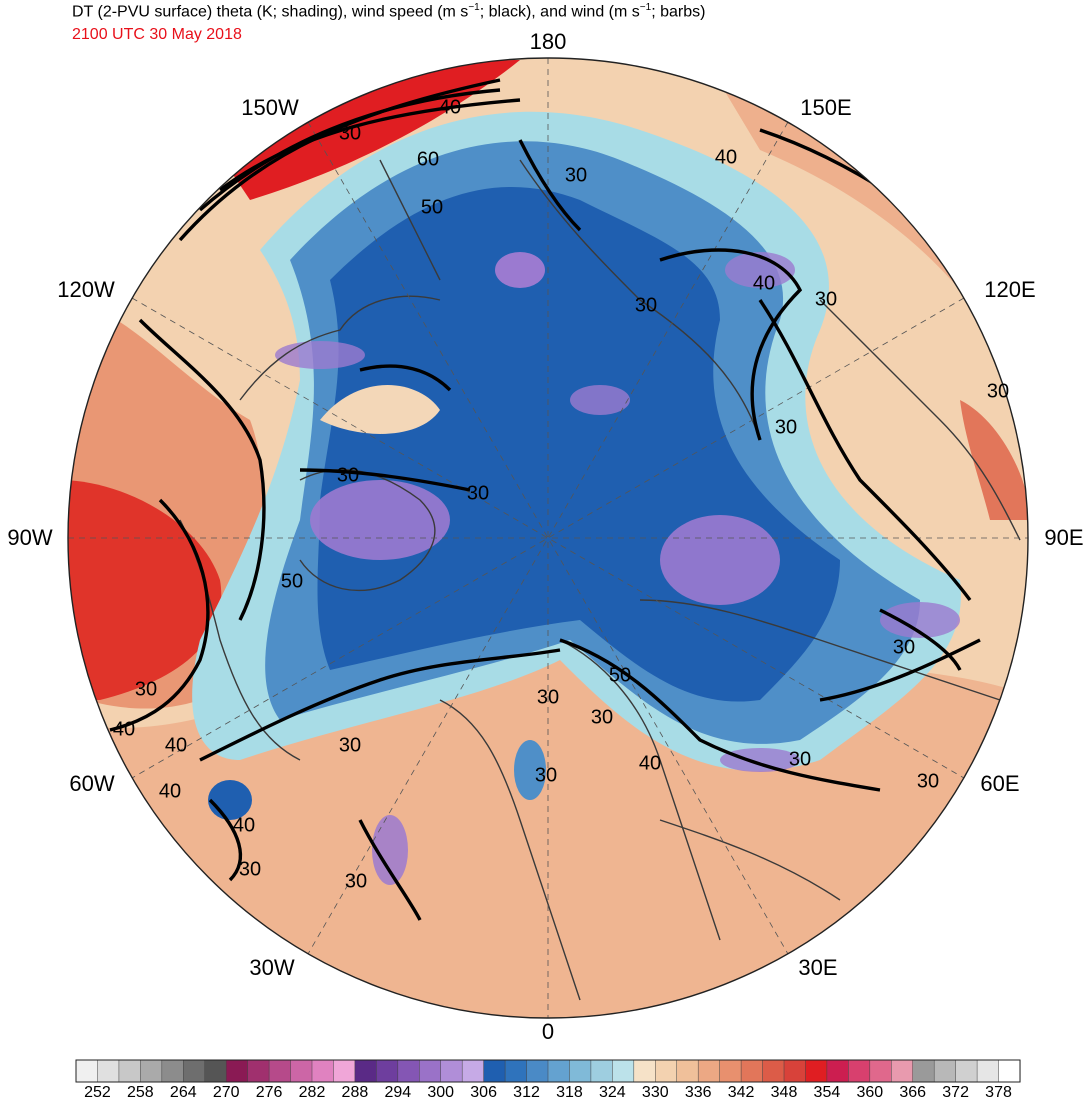 The width and height of the screenshot is (1088, 1105). What do you see at coordinates (784, 1092) in the screenshot?
I see `colorbar-tick-label: 348` at bounding box center [784, 1092].